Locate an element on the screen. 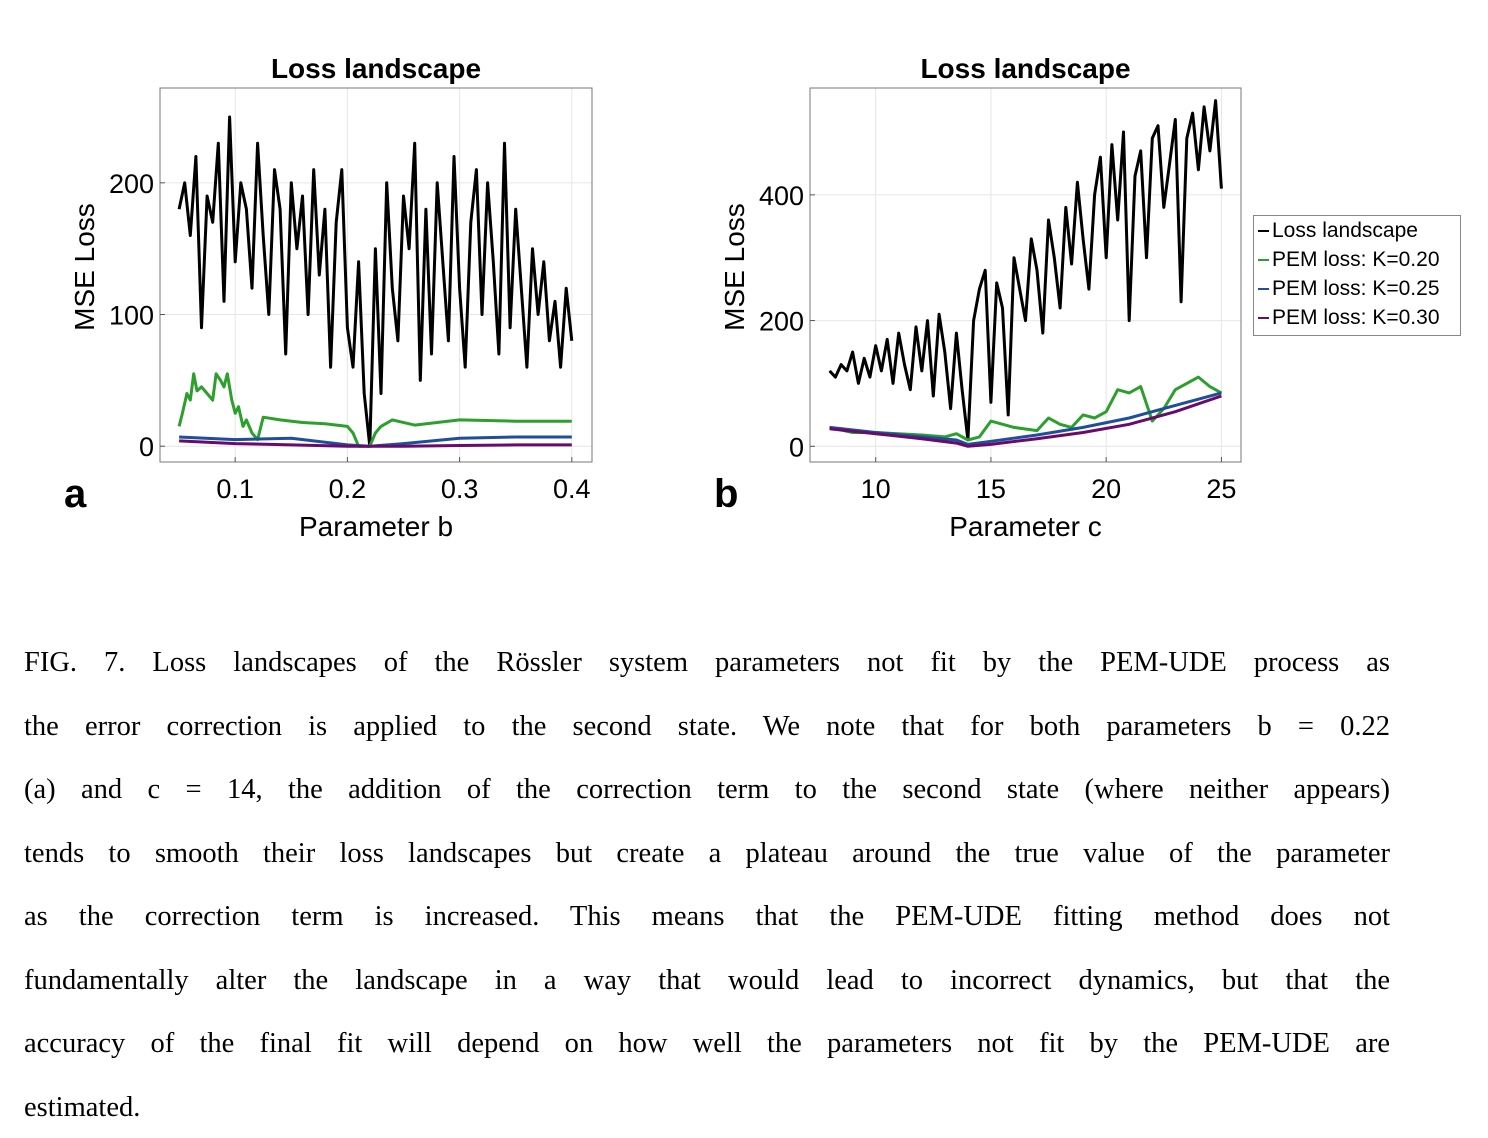 Image resolution: width=1488 pixels, height=1138 pixels. x-tick-label: 0.1 is located at coordinates (235, 489).